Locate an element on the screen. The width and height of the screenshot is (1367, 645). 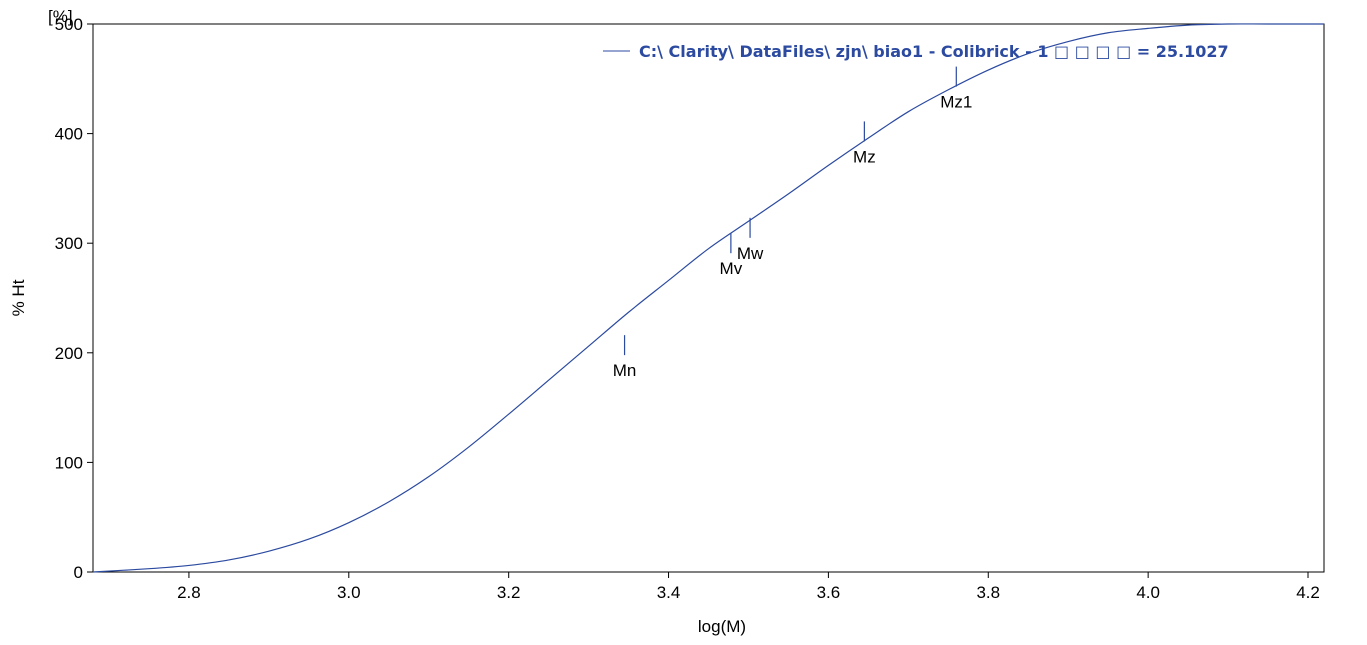
x-tick-label: 3.8 is located at coordinates (988, 592).